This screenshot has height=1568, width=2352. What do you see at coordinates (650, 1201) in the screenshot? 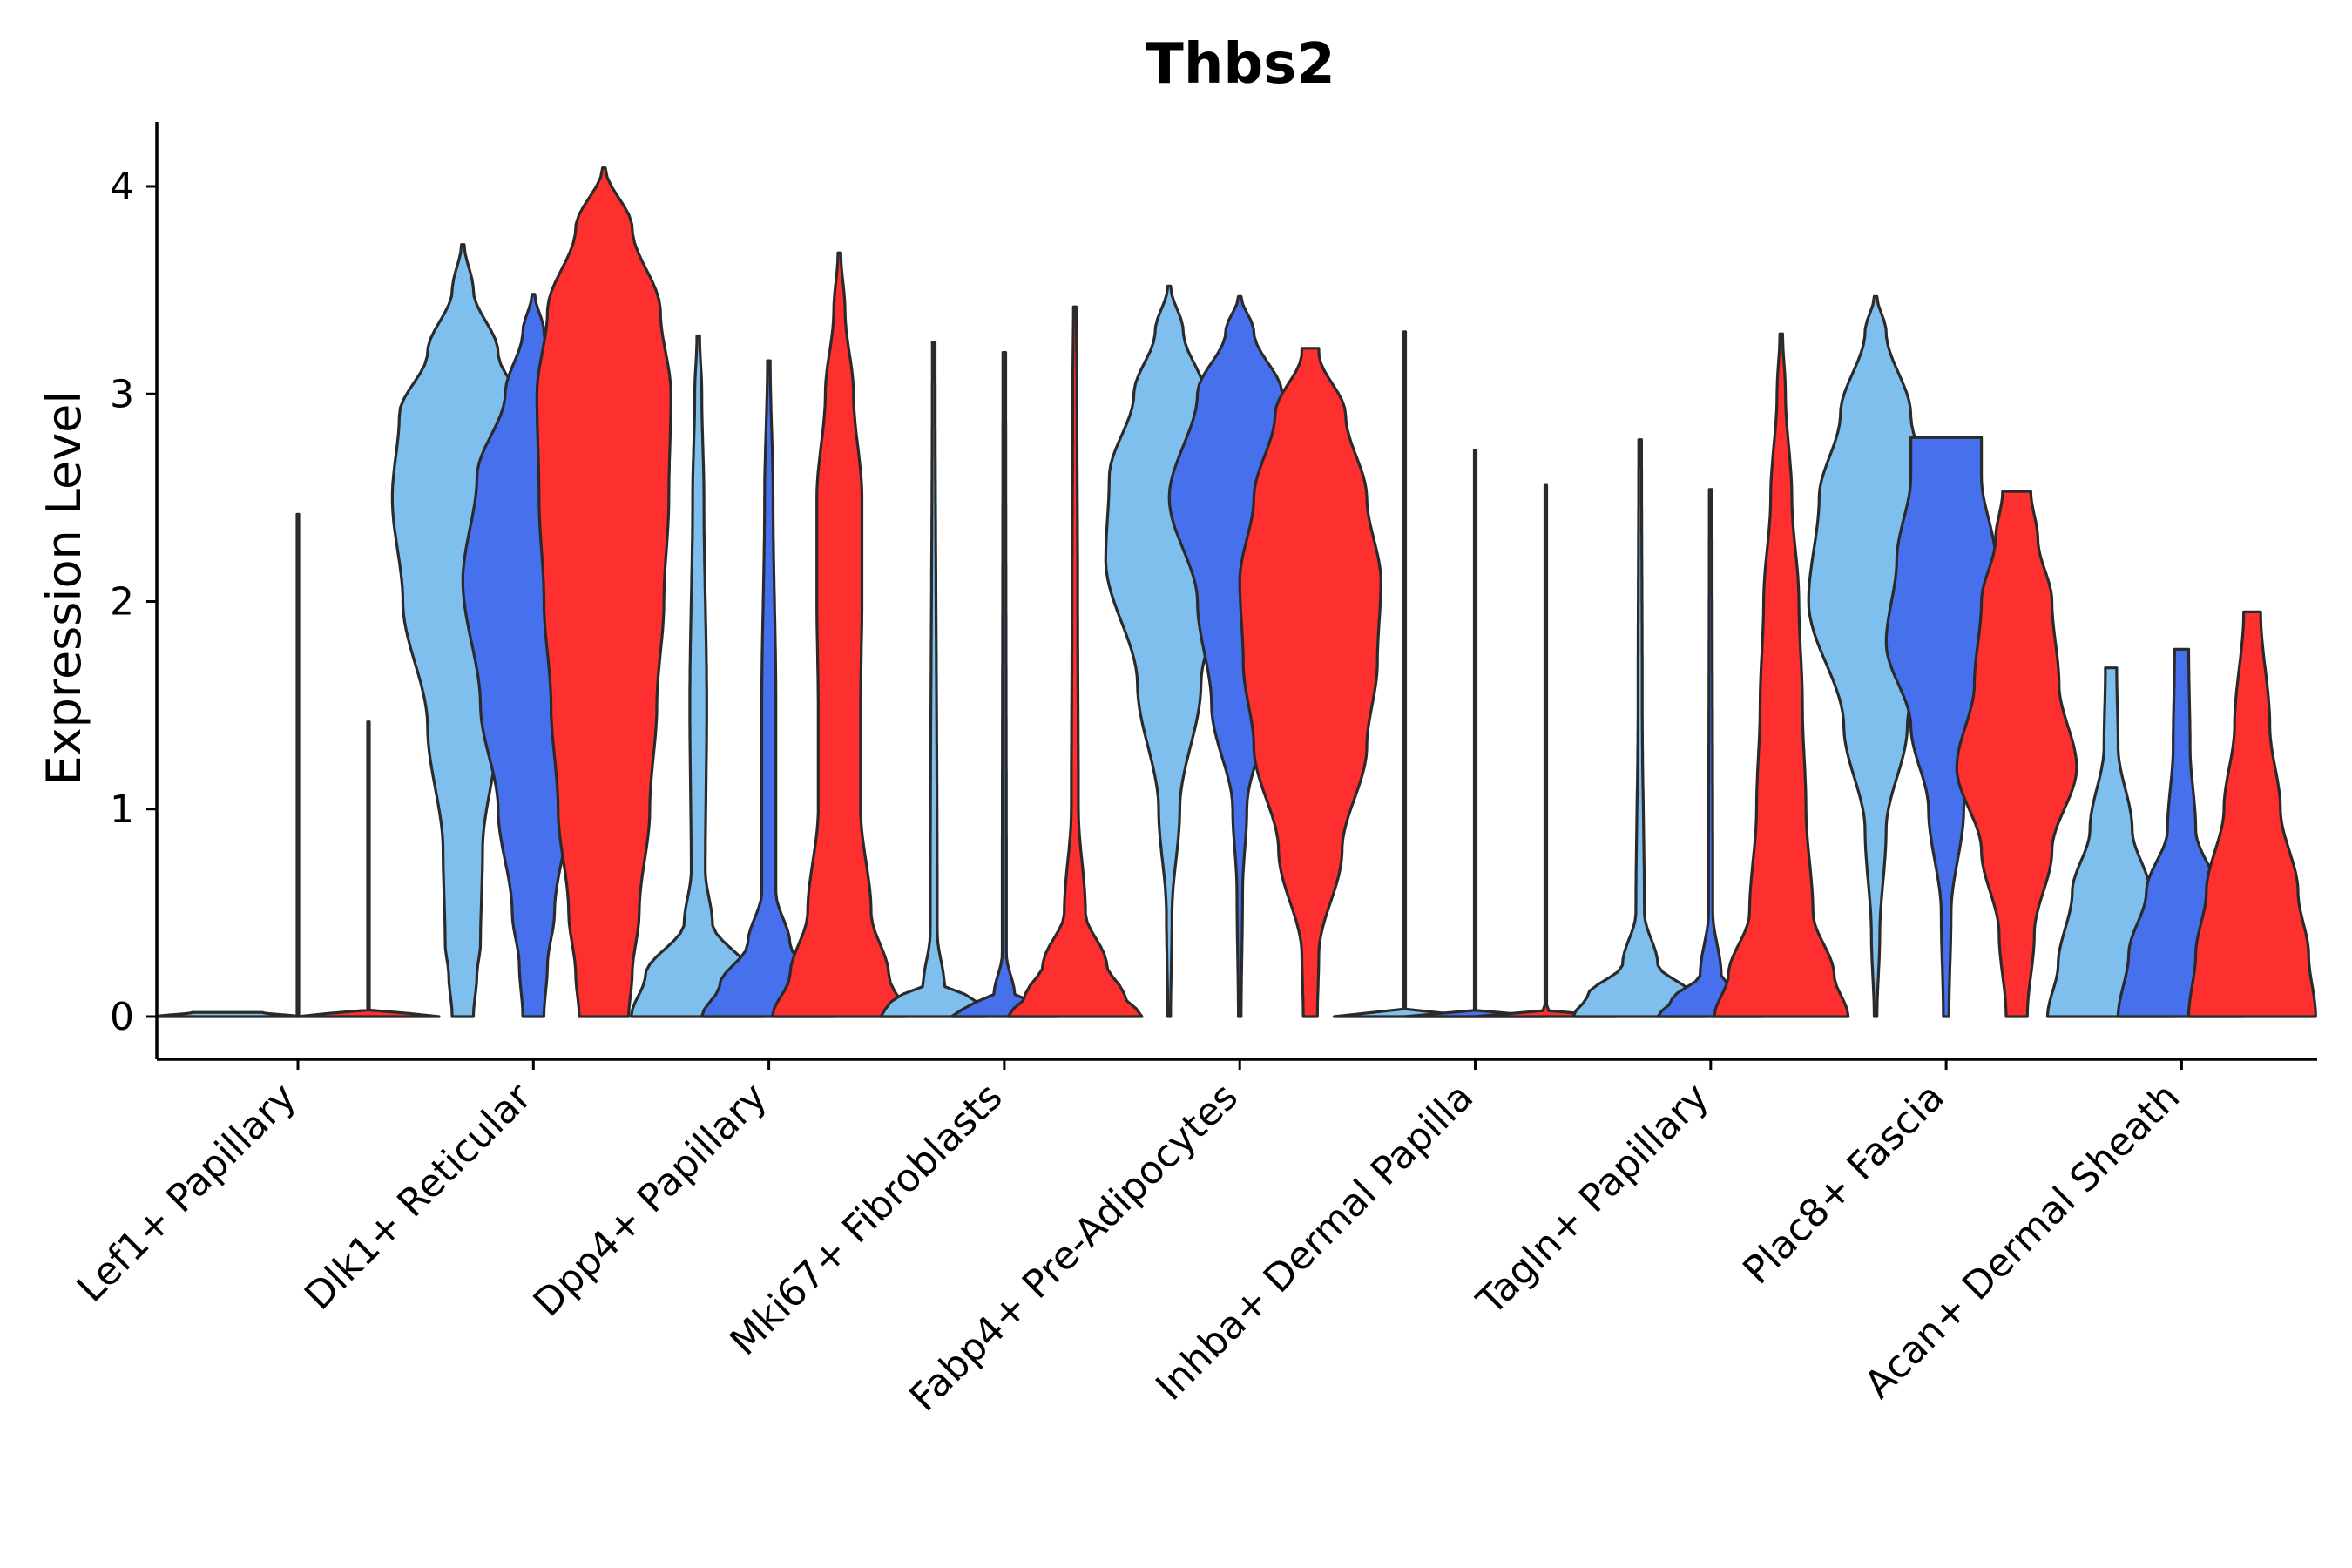
I see `x-tick-label: Dpp4+ Papillary` at bounding box center [650, 1201].